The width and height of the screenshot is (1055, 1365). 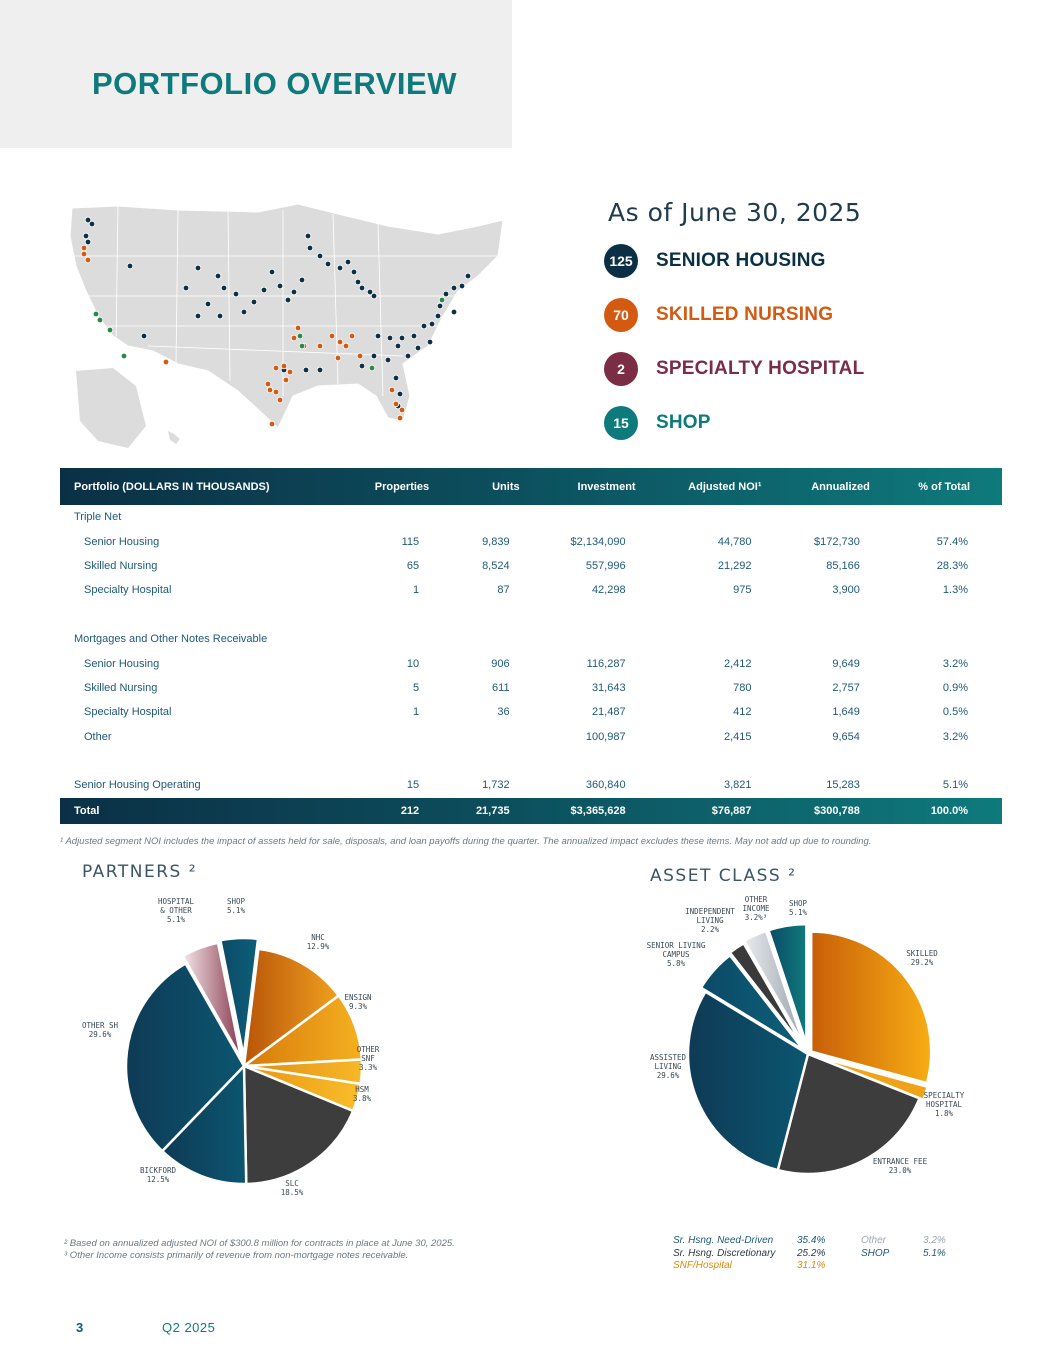 I want to click on pie-label: SPECIALTY, so click(x=944, y=1095).